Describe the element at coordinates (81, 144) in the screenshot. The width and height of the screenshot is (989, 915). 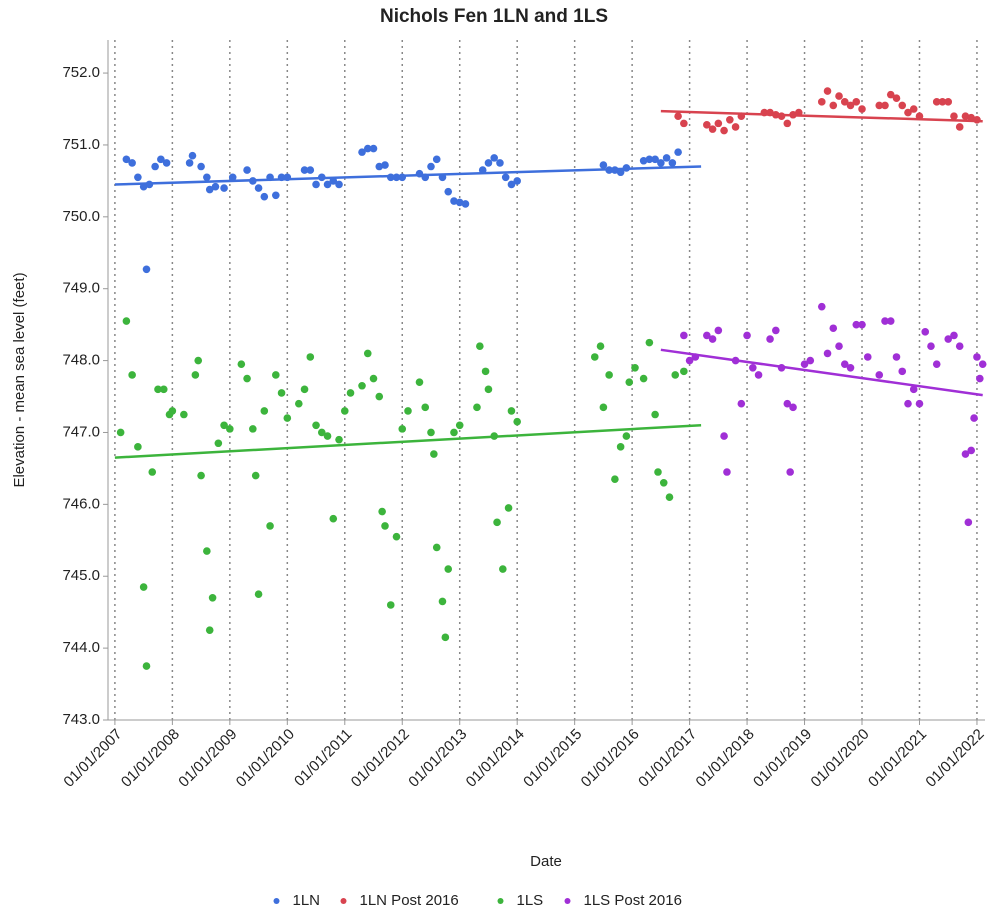
I see `y-tick-label: 751.0` at that location.